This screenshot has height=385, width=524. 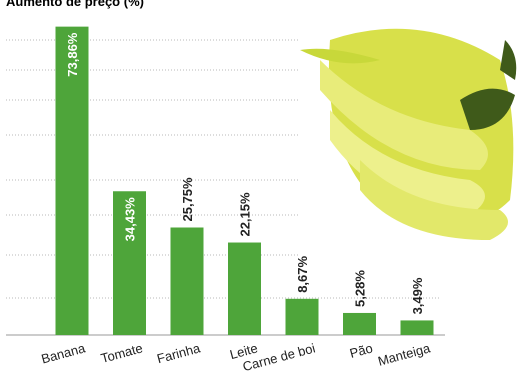 What do you see at coordinates (243, 351) in the screenshot?
I see `x-tick-label: Leite` at bounding box center [243, 351].